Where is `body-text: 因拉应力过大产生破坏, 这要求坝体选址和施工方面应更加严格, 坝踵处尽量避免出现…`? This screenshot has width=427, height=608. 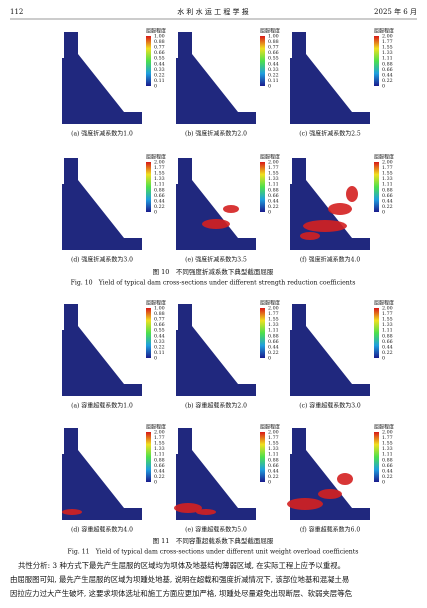
body-text: 因拉应力过大产生破坏, 这要求坝体选址和施工方面应更加严格, 坝踵处尽量避免出现… is located at coordinates (181, 593).